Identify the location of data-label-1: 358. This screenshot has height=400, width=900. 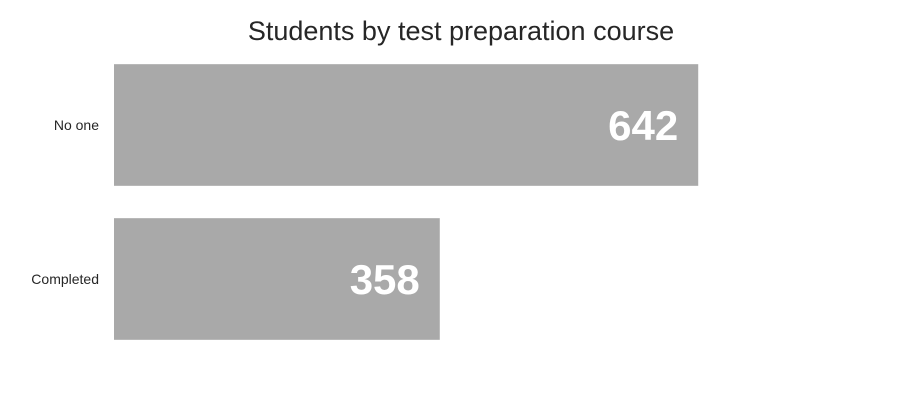
(385, 279).